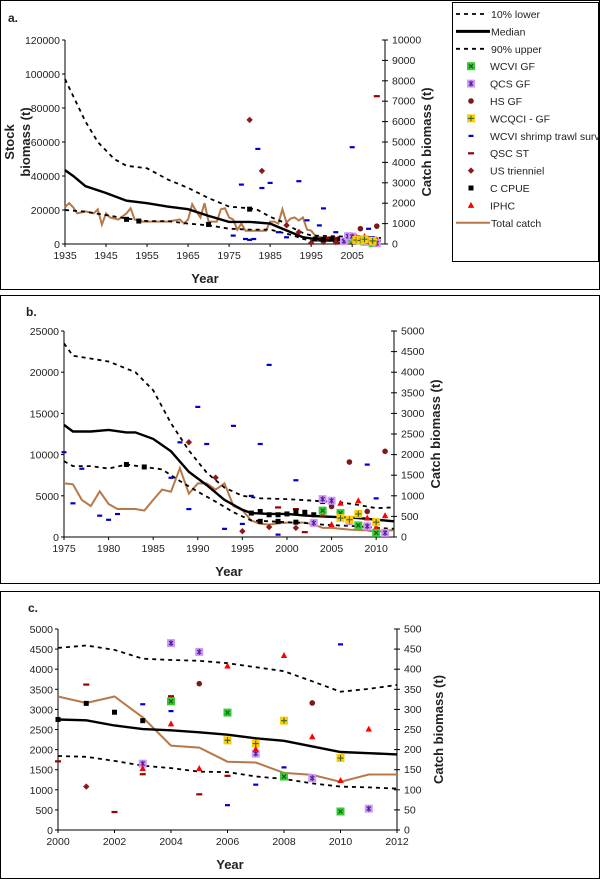 The image size is (600, 885). What do you see at coordinates (109, 549) in the screenshot?
I see `x-tick-label: 1980` at bounding box center [109, 549].